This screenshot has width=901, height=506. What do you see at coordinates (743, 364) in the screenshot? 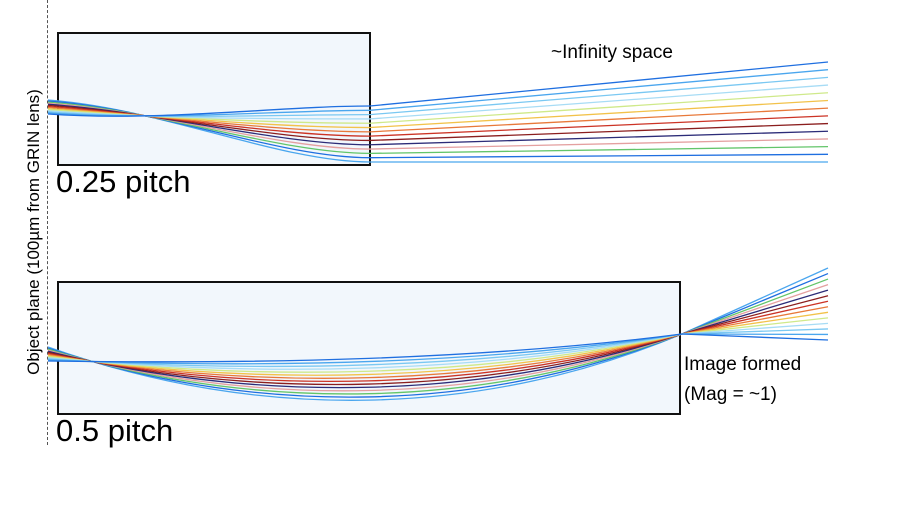
I see `image-formed-label: Image formed` at bounding box center [743, 364].